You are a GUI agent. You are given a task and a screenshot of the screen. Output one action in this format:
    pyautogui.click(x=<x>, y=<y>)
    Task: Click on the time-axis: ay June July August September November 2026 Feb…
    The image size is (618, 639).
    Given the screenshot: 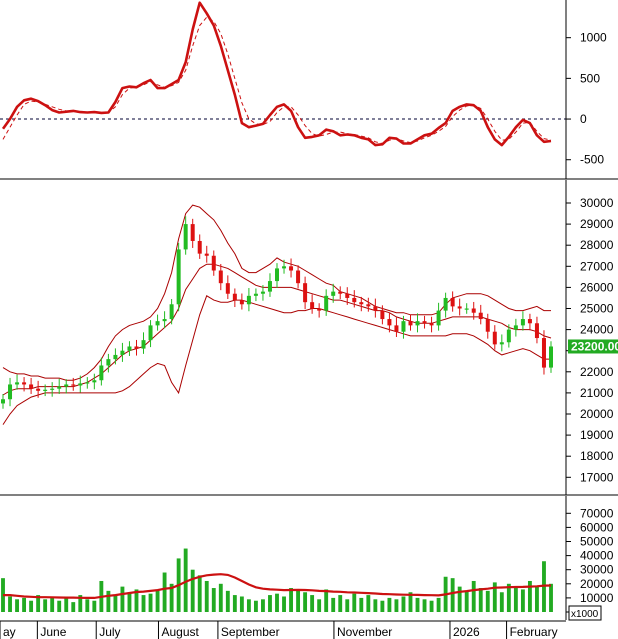 What is the action you would take?
    pyautogui.click(x=283, y=629)
    